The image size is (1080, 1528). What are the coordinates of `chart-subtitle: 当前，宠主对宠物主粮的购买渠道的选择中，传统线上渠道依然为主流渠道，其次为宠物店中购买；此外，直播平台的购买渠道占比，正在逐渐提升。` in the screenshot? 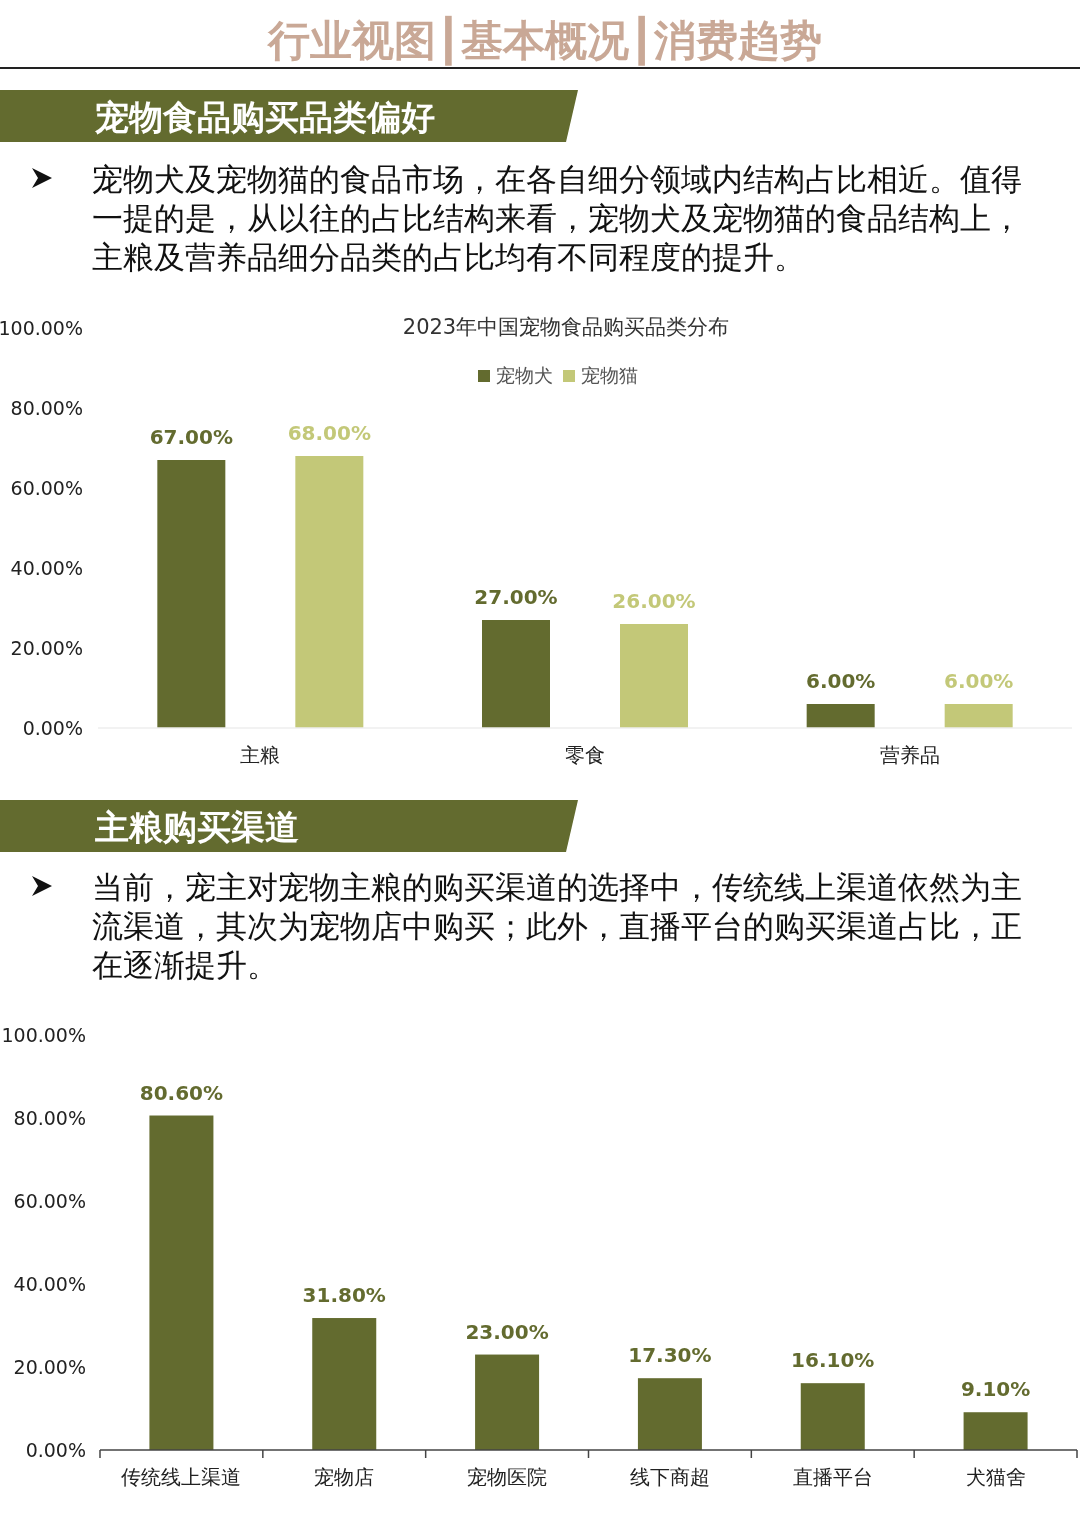 It's located at (557, 926).